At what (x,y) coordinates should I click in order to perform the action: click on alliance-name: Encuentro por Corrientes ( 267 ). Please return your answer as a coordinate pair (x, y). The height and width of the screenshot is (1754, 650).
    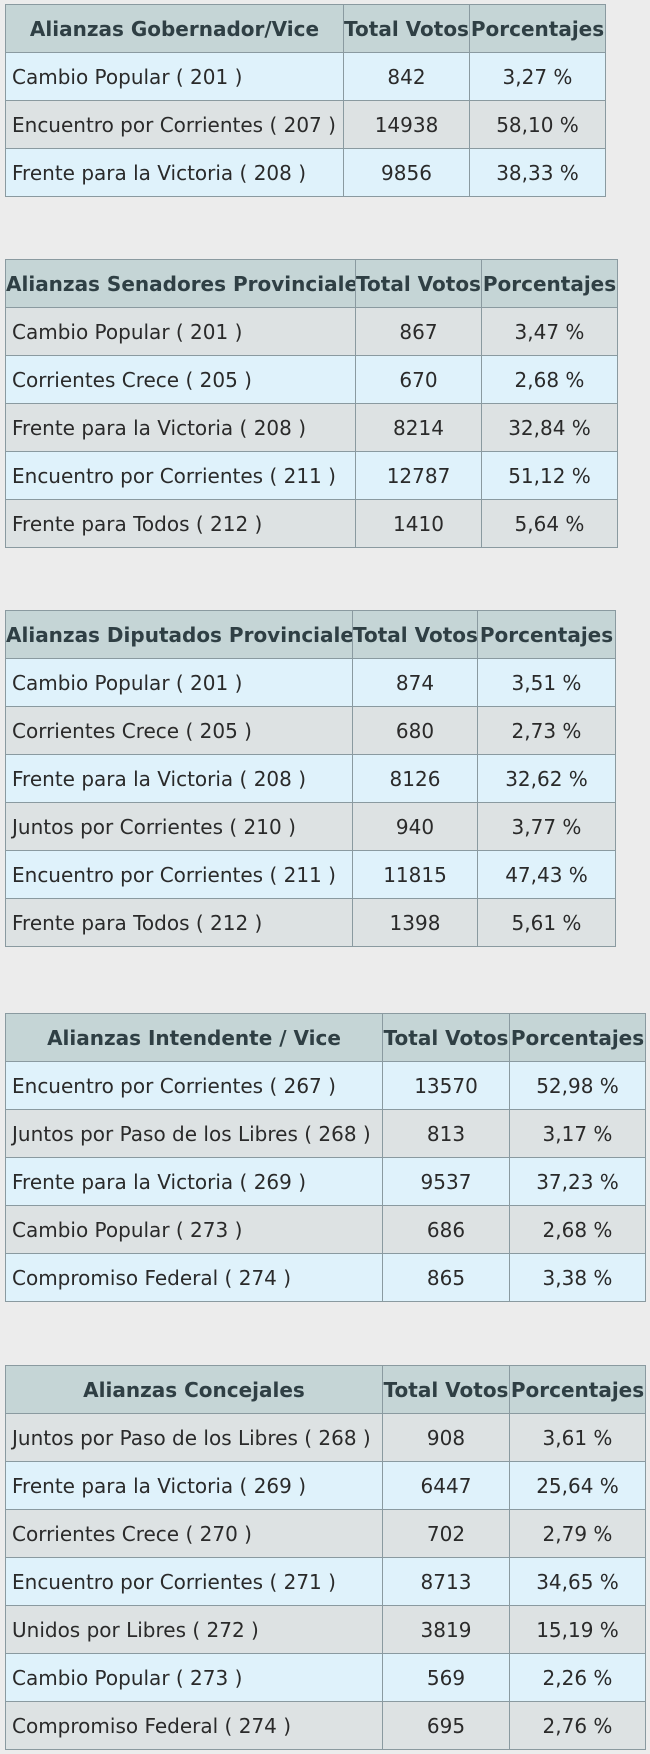
    Looking at the image, I should click on (194, 1085).